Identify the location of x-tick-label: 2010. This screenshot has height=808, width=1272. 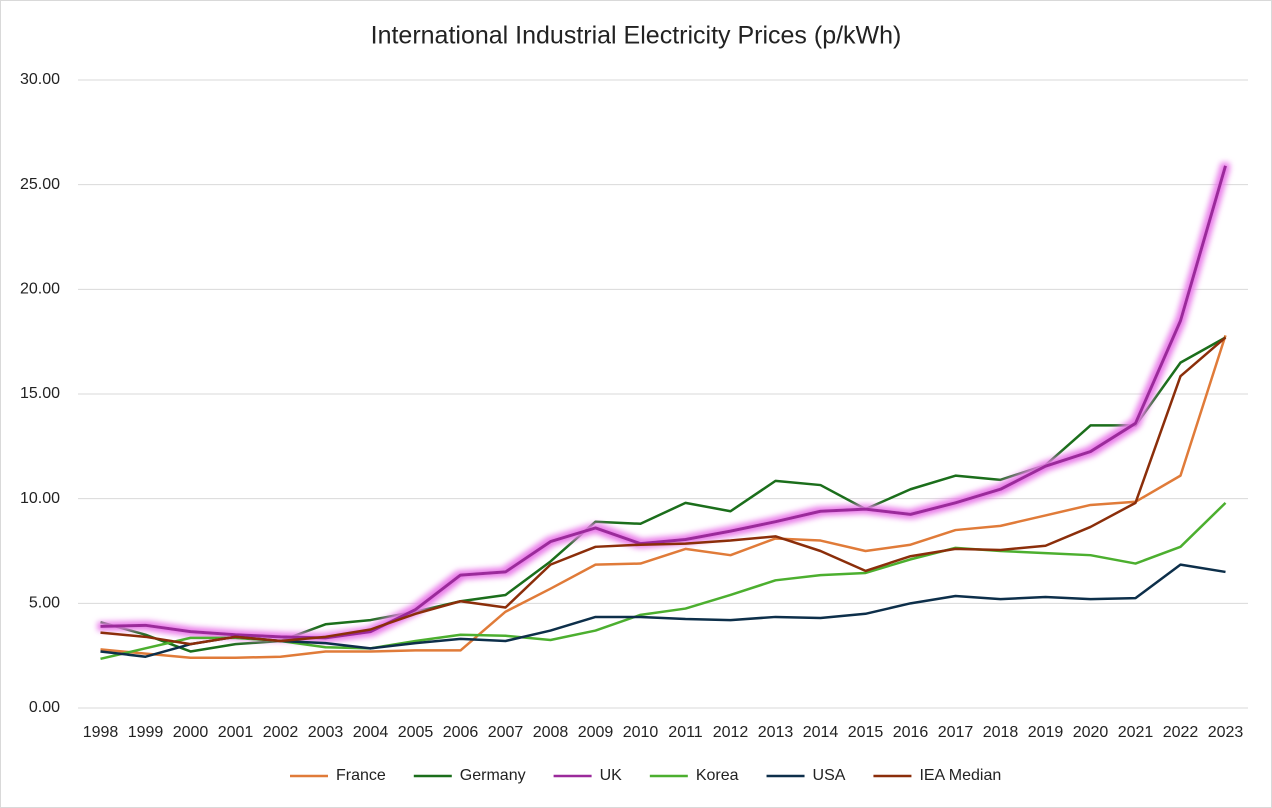
(641, 732).